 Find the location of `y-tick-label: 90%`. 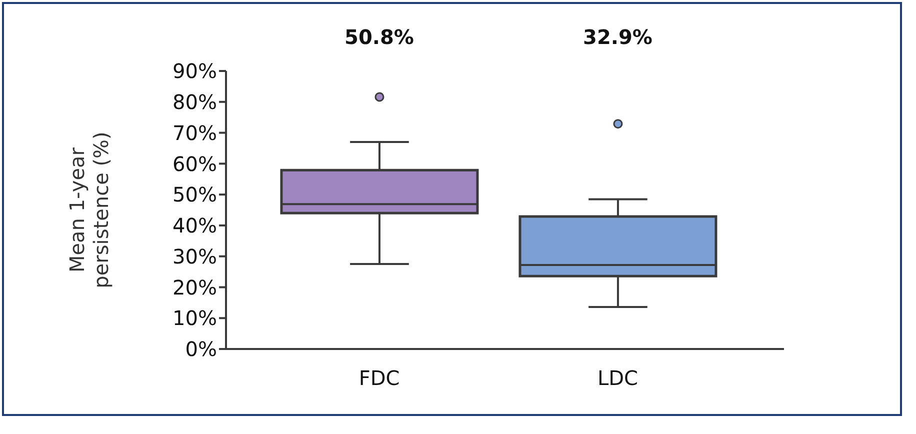

y-tick-label: 90% is located at coordinates (194, 71).